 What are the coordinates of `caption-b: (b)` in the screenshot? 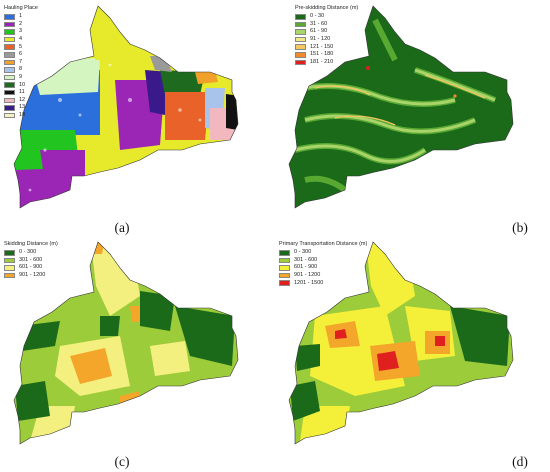 It's located at (520, 227).